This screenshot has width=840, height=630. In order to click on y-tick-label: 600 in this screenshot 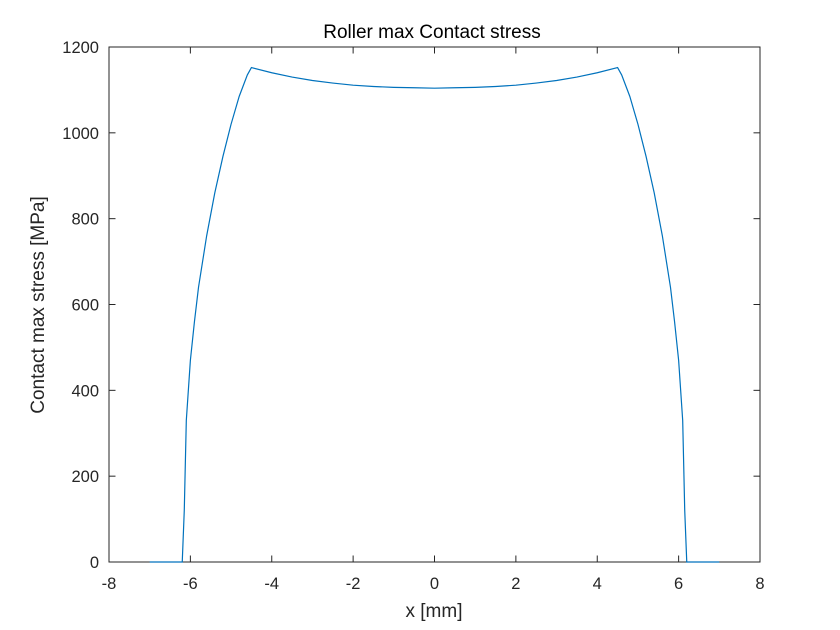, I will do `click(85, 306)`.